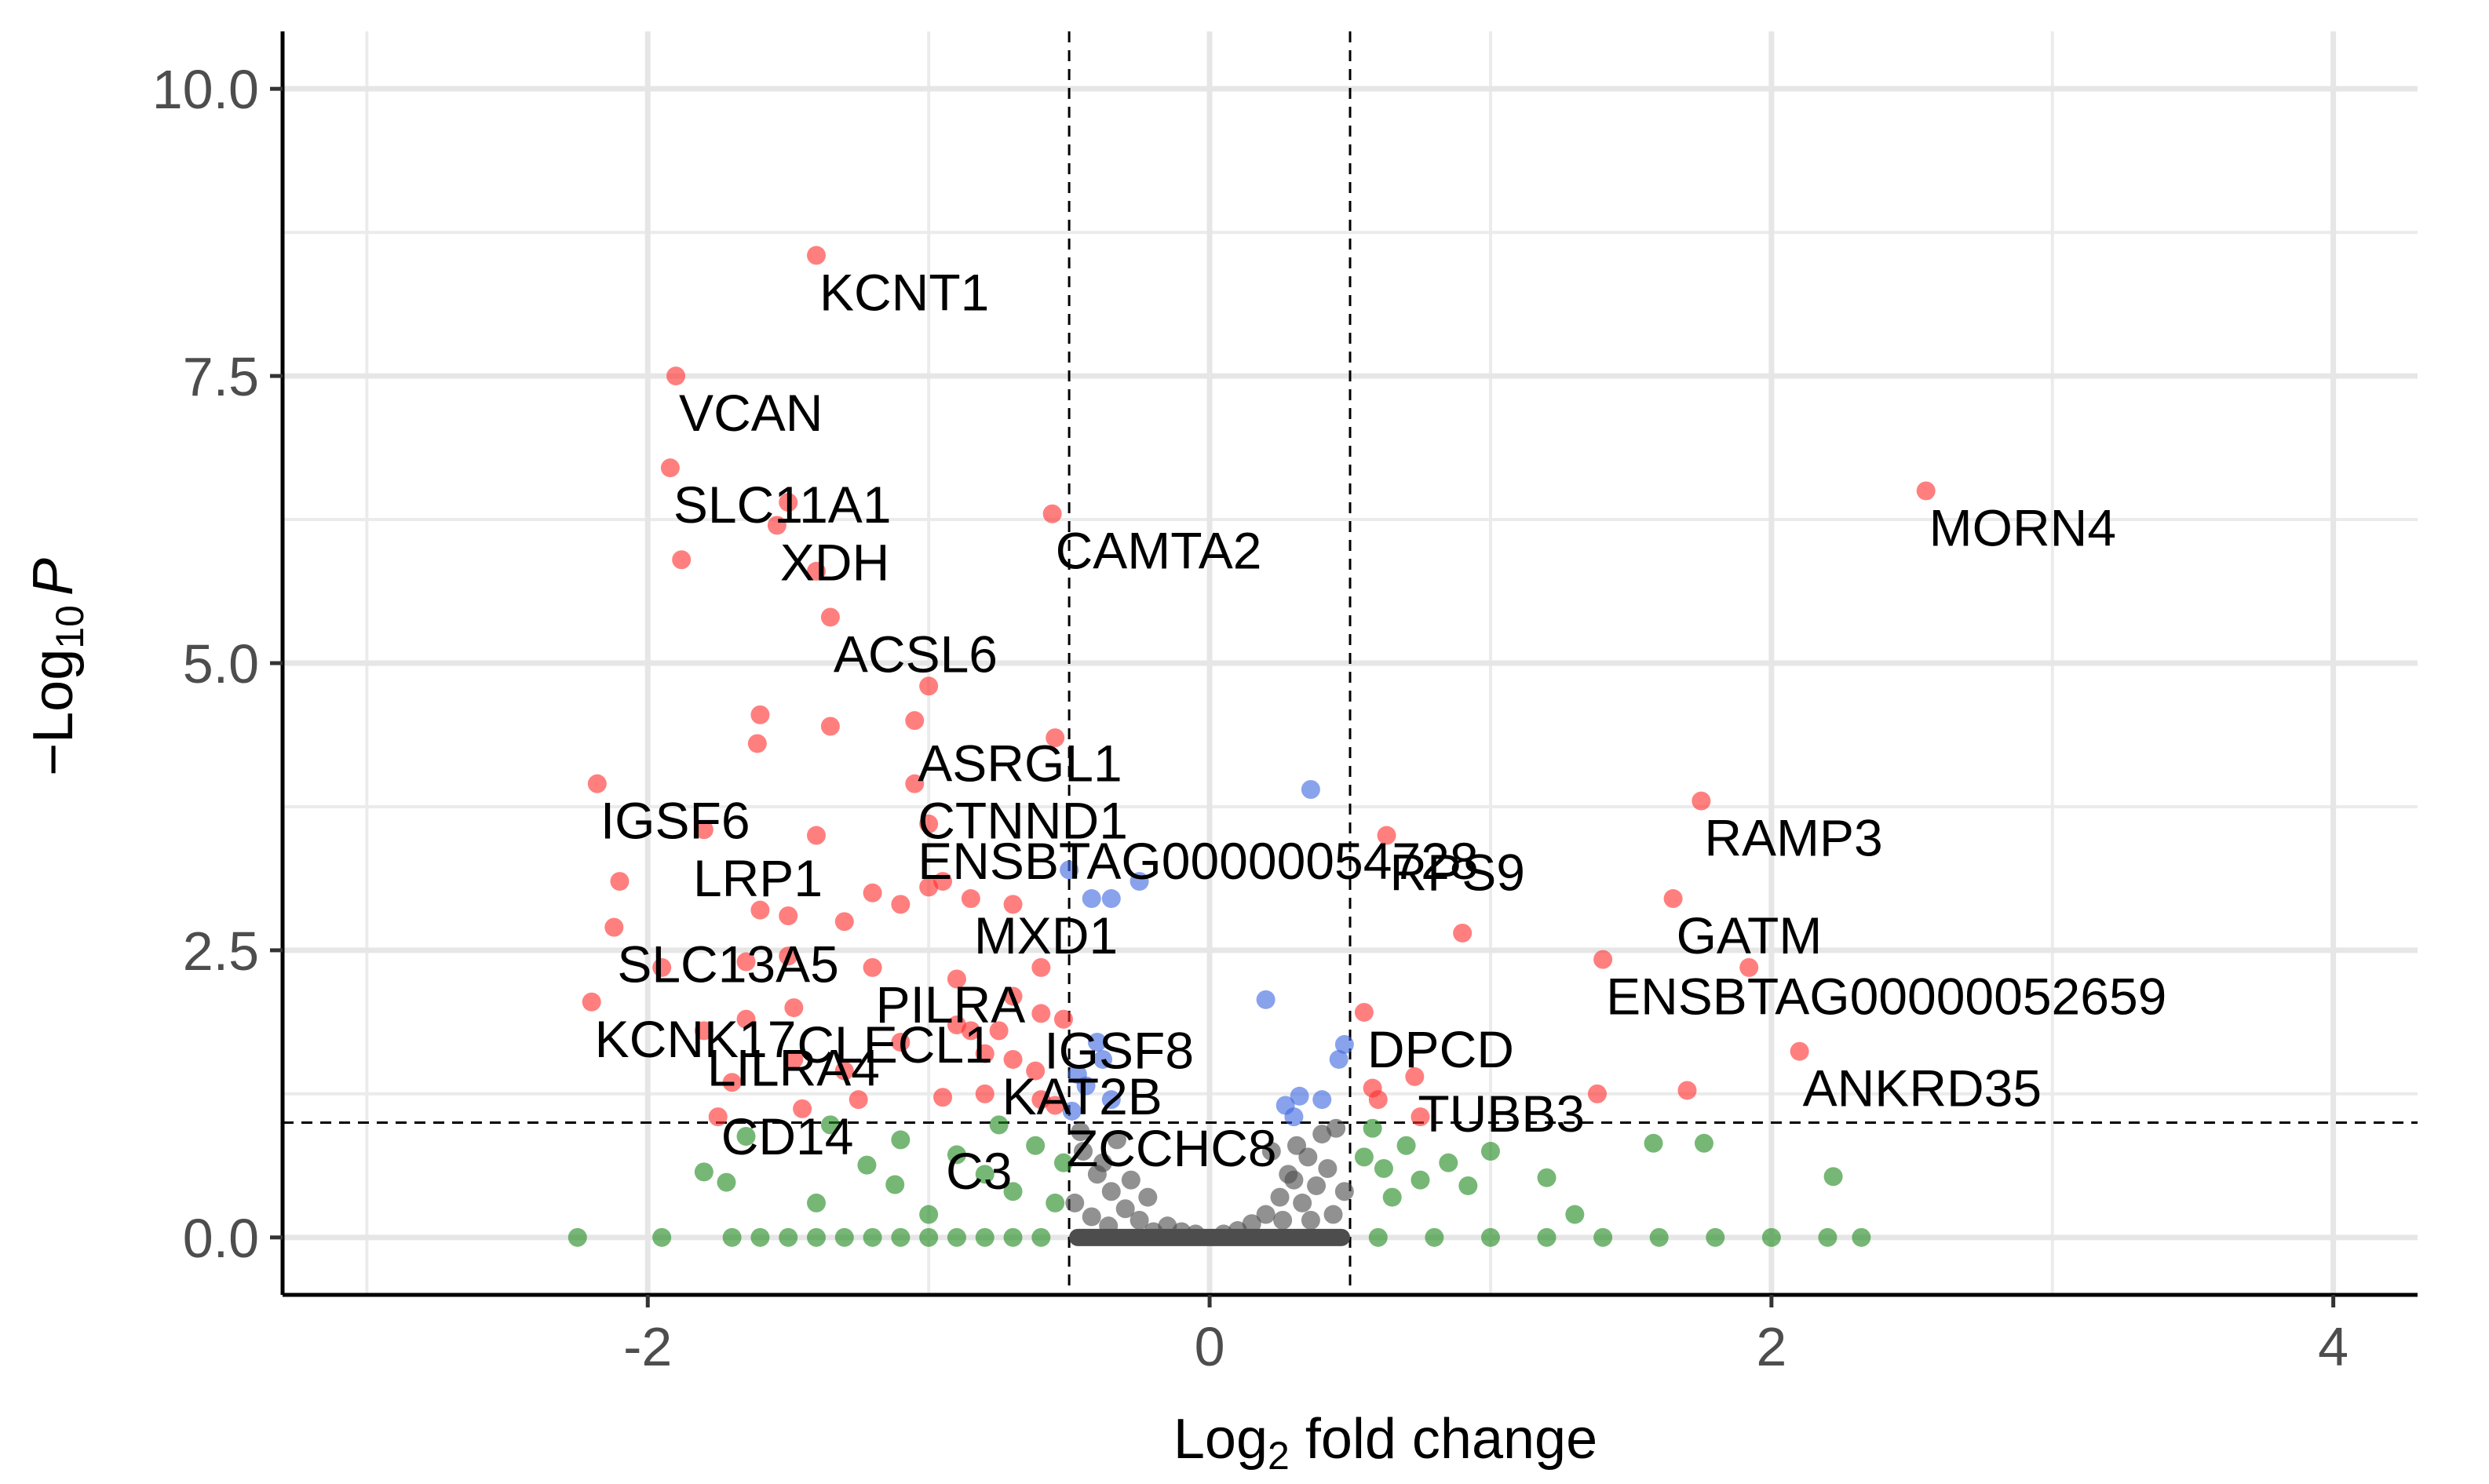 The image size is (2489, 1484). What do you see at coordinates (1198, 861) in the screenshot?
I see `gene-label: ENSBTAG00000054728` at bounding box center [1198, 861].